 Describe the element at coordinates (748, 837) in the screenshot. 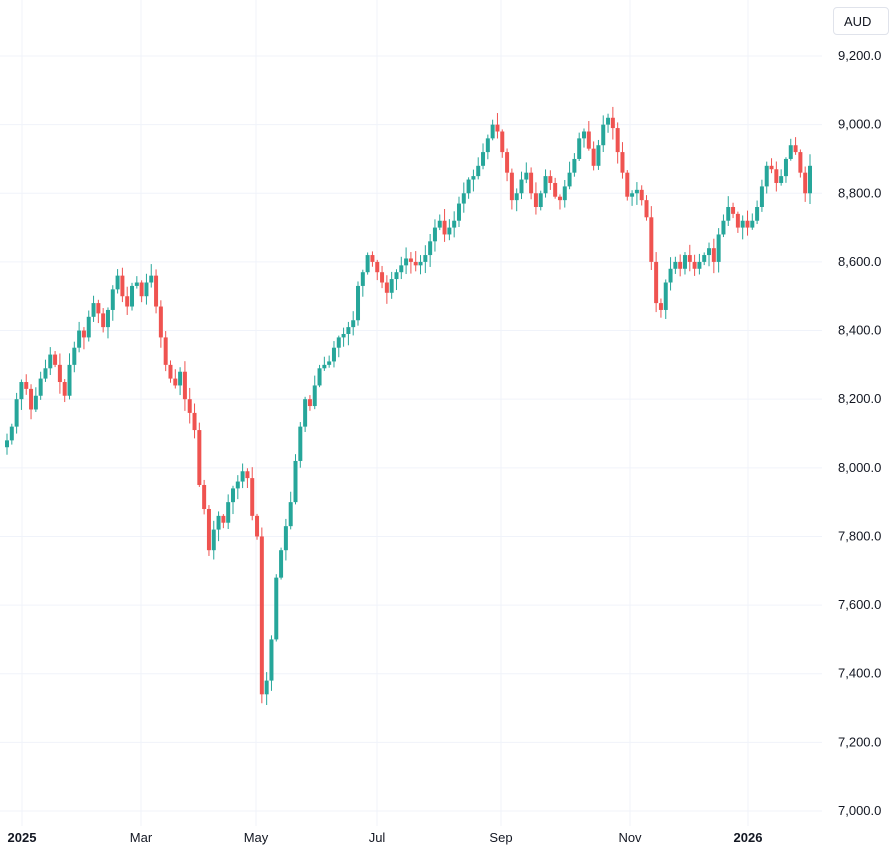

I see `x-tick-label: 2026` at that location.